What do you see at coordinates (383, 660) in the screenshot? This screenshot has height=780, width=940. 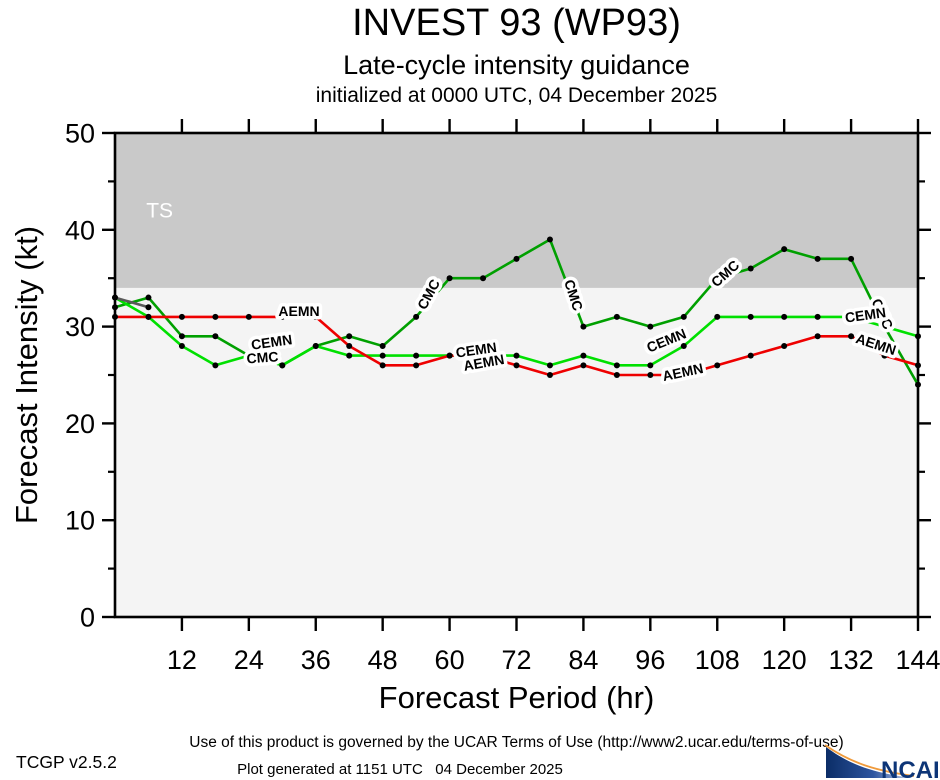 I see `x-tick-label: 48` at bounding box center [383, 660].